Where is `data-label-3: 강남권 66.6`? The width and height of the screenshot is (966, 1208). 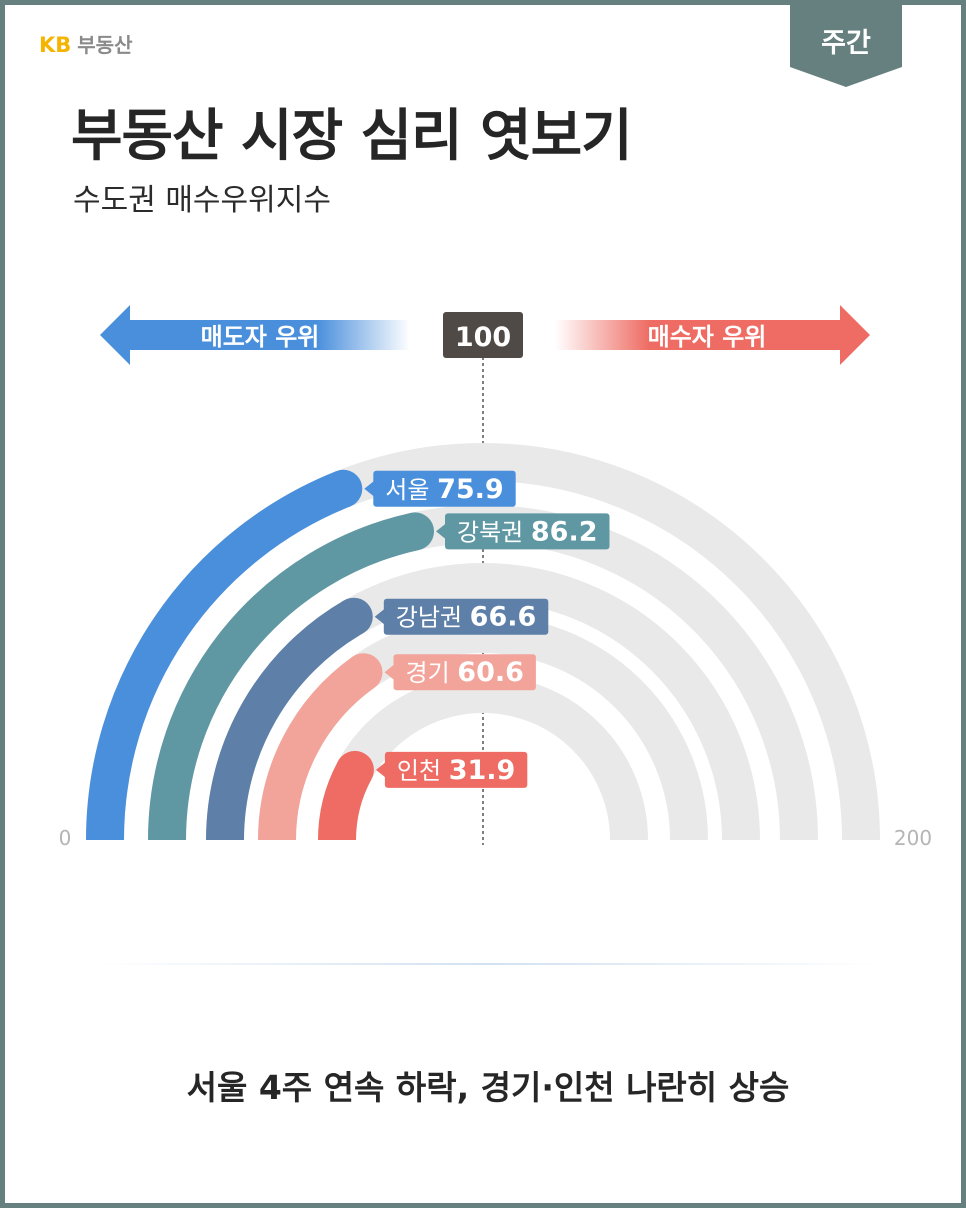 data-label-3: 강남권 66.6 is located at coordinates (461, 616).